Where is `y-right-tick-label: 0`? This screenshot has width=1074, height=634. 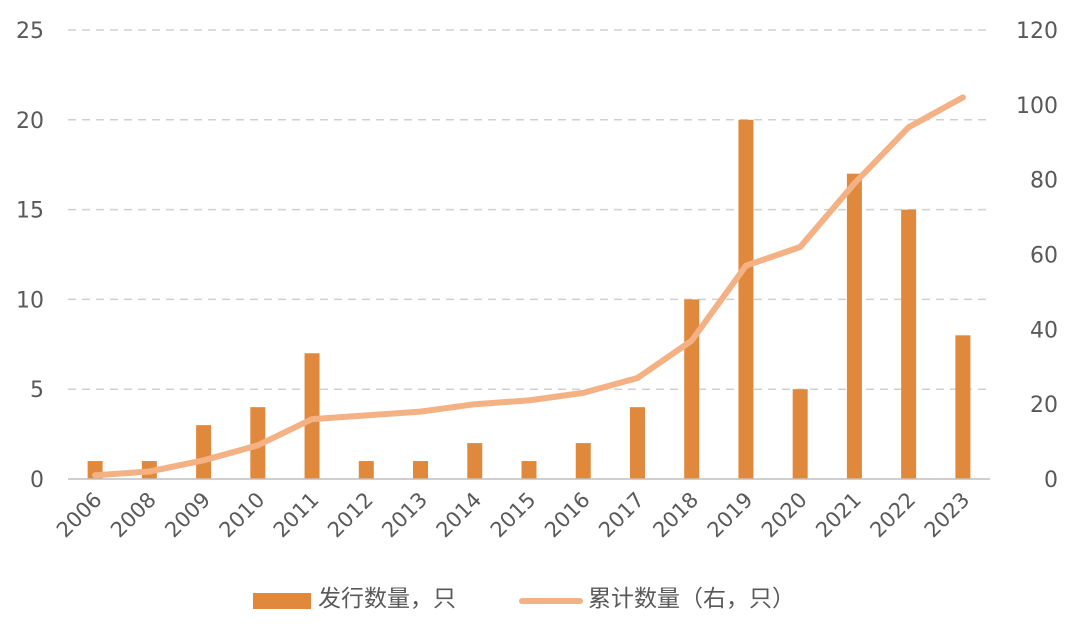
y-right-tick-label: 0 is located at coordinates (1051, 480).